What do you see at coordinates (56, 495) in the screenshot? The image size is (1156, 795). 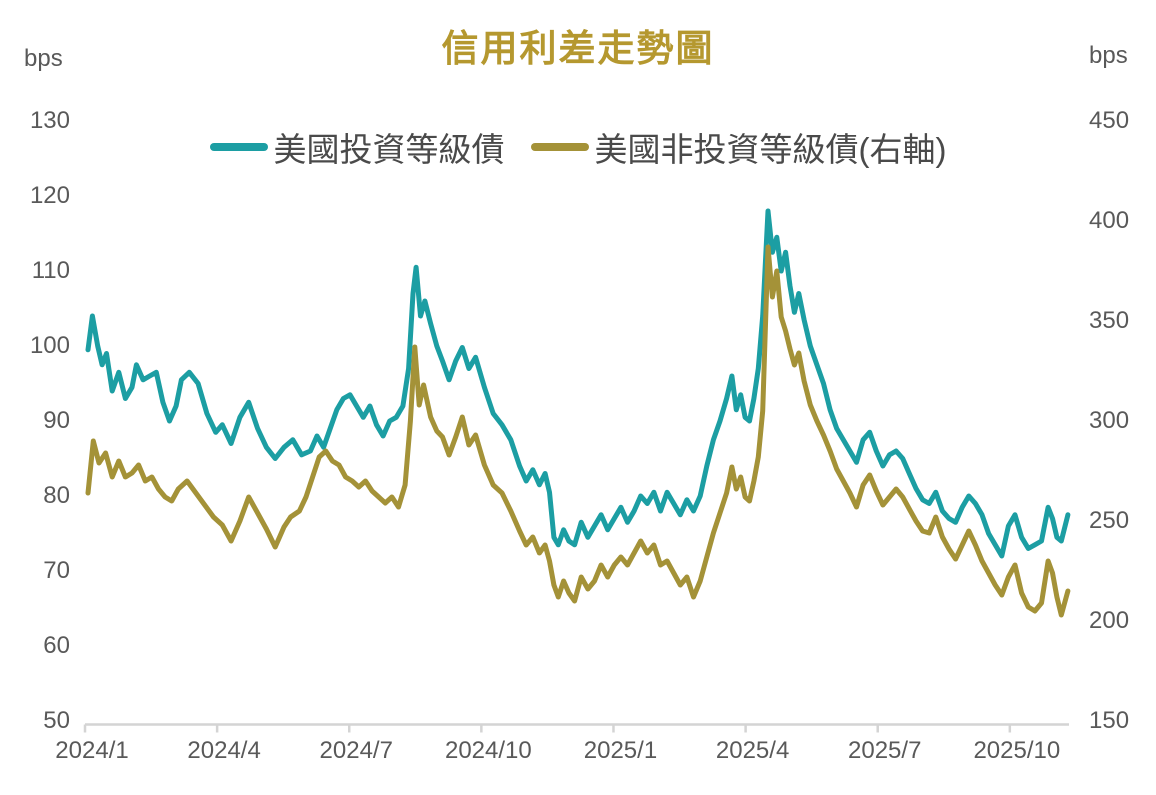 I see `left-axis-tick-label: 80` at bounding box center [56, 495].